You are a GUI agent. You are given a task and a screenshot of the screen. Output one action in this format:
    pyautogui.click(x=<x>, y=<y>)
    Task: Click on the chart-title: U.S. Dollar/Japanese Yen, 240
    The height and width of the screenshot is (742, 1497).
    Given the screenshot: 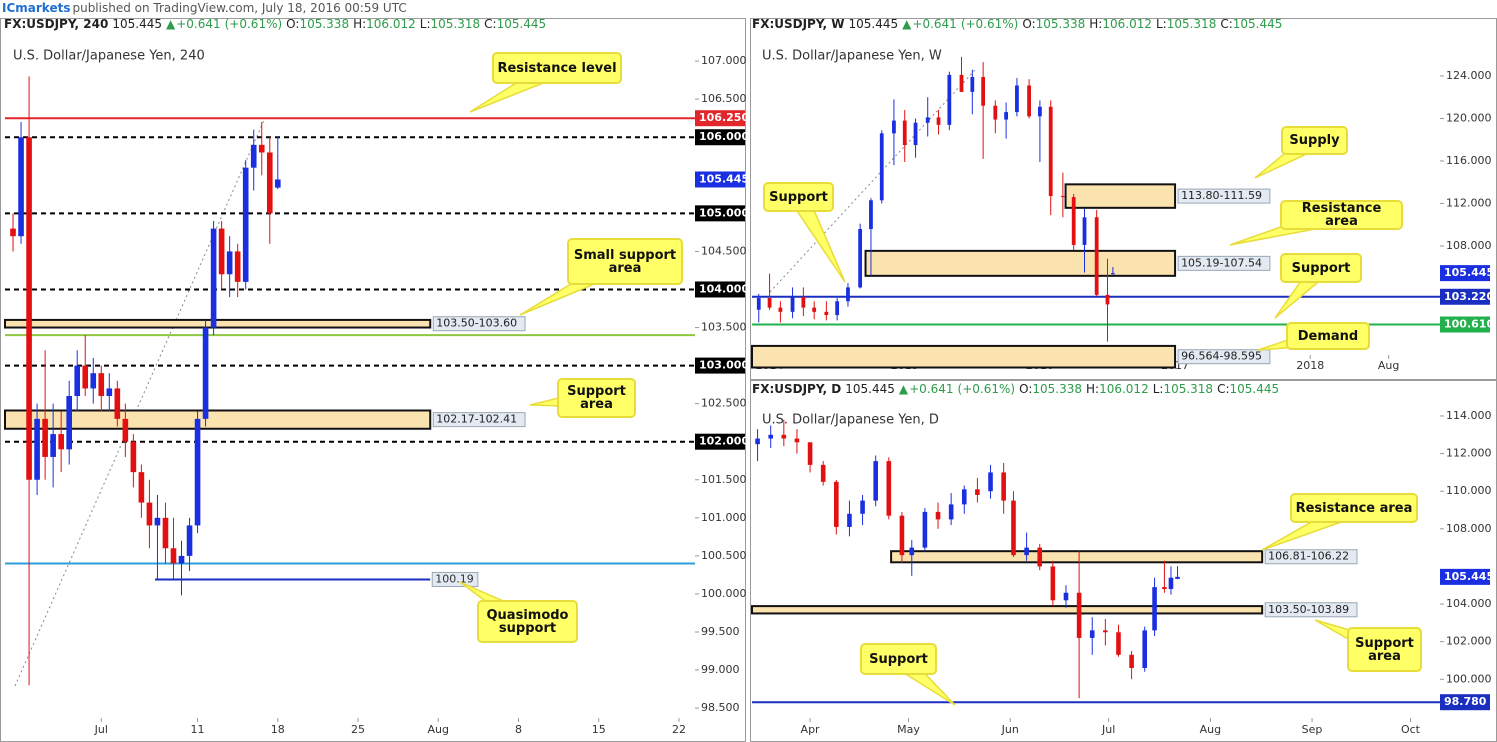 What is the action you would take?
    pyautogui.click(x=109, y=56)
    